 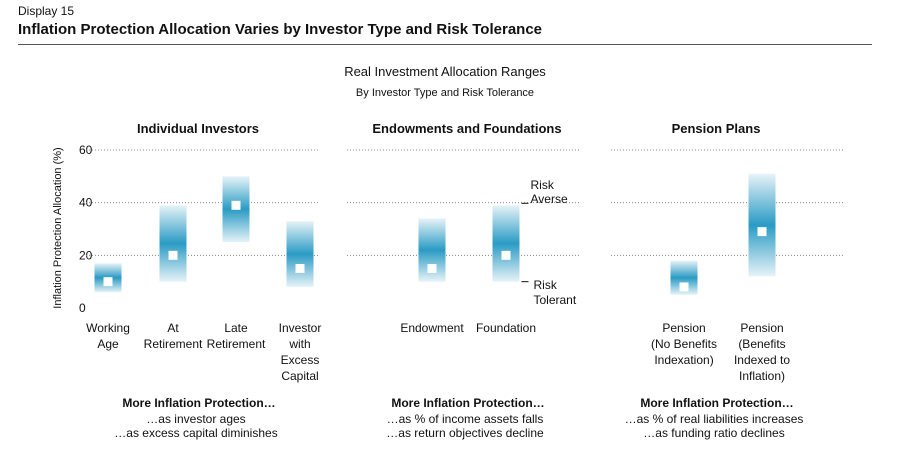 What do you see at coordinates (108, 328) in the screenshot?
I see `category-label: Working` at bounding box center [108, 328].